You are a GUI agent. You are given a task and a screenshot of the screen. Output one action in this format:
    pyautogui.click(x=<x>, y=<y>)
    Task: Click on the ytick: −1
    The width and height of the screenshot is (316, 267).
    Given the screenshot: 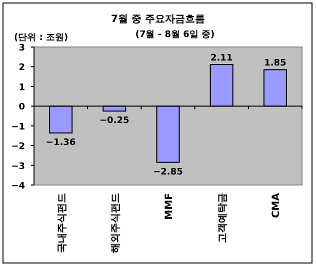 What is the action you would take?
    pyautogui.click(x=18, y=127)
    